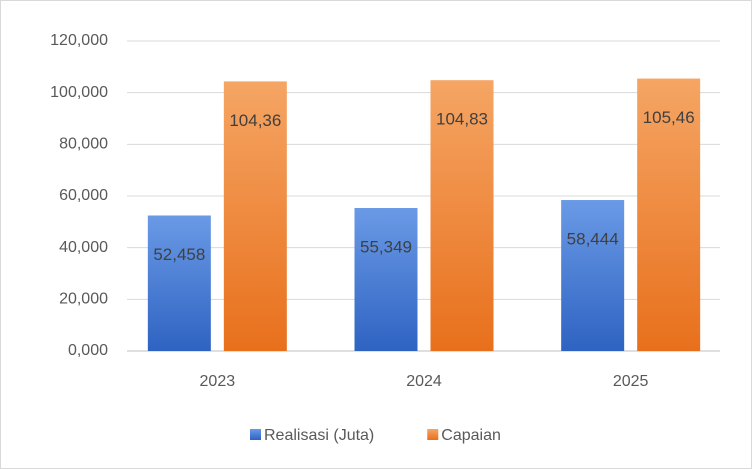 Image resolution: width=752 pixels, height=469 pixels. I want to click on y-tick-label: 60,000, so click(83, 195).